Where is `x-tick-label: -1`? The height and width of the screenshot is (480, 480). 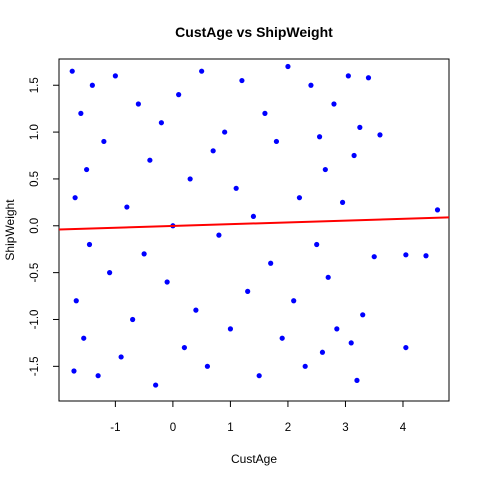
x-tick-label: -1 is located at coordinates (115, 428).